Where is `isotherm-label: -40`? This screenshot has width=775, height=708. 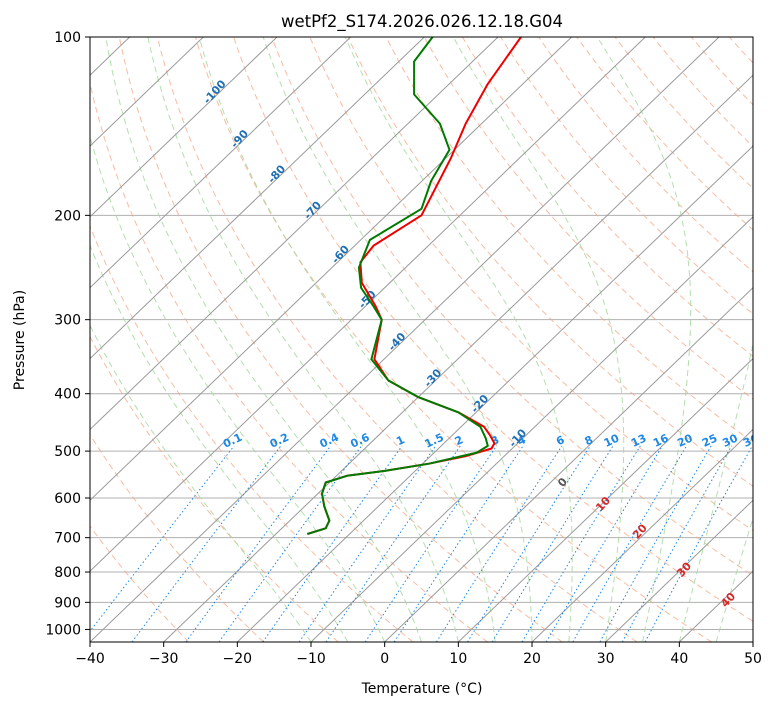
isotherm-label: -40 is located at coordinates (397, 342).